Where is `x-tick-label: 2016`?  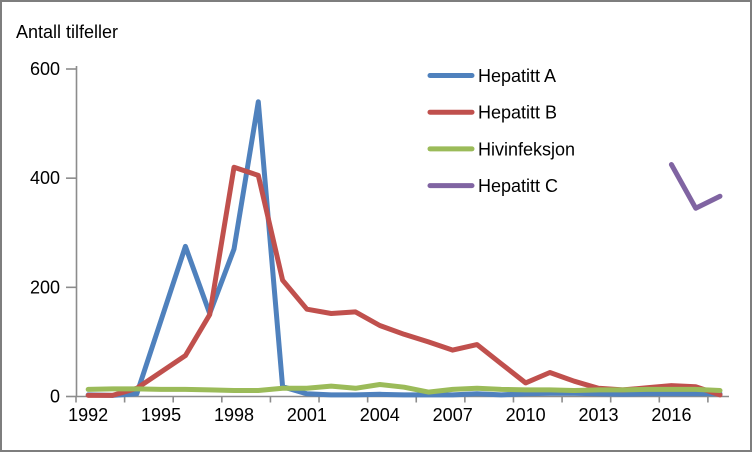
x-tick-label: 2016 is located at coordinates (671, 415).